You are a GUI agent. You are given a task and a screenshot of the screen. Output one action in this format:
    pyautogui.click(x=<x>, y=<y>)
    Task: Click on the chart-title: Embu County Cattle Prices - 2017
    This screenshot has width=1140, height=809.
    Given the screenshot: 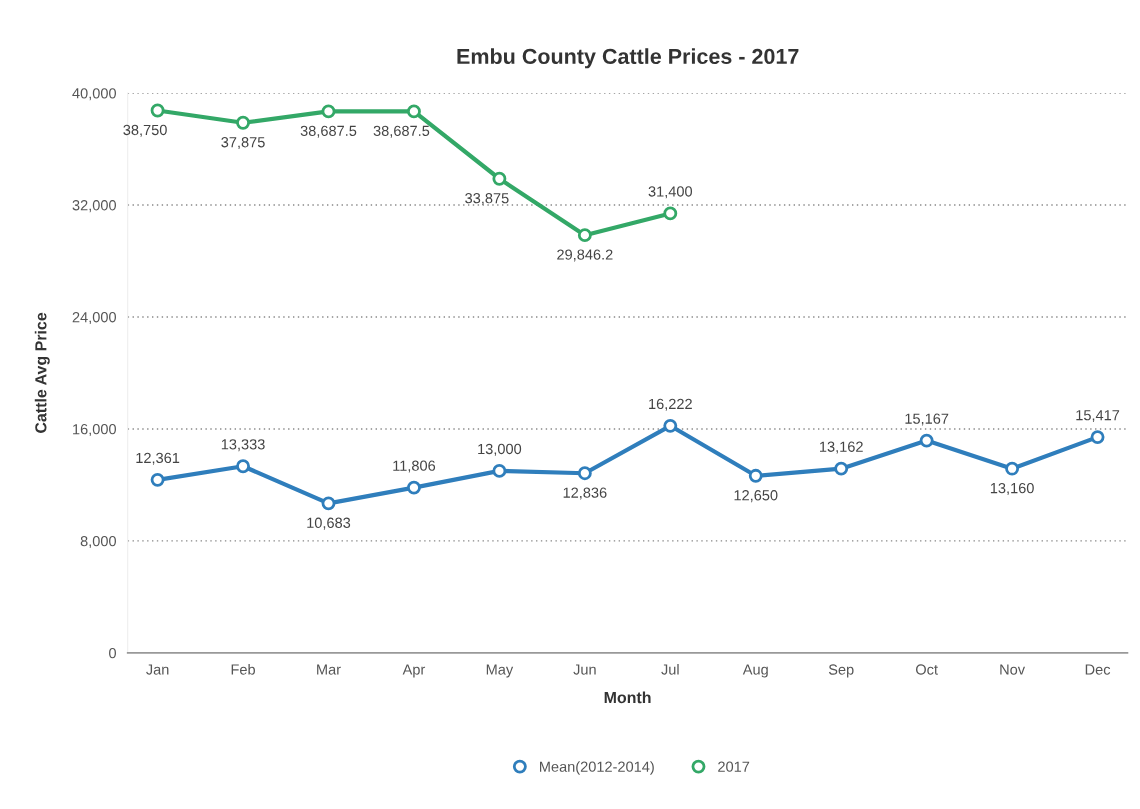 What is the action you would take?
    pyautogui.click(x=628, y=58)
    